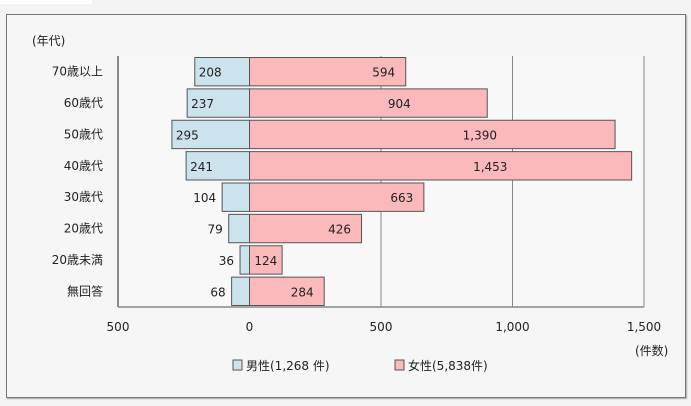  What do you see at coordinates (399, 104) in the screenshot?
I see `female-data-label: 904` at bounding box center [399, 104].